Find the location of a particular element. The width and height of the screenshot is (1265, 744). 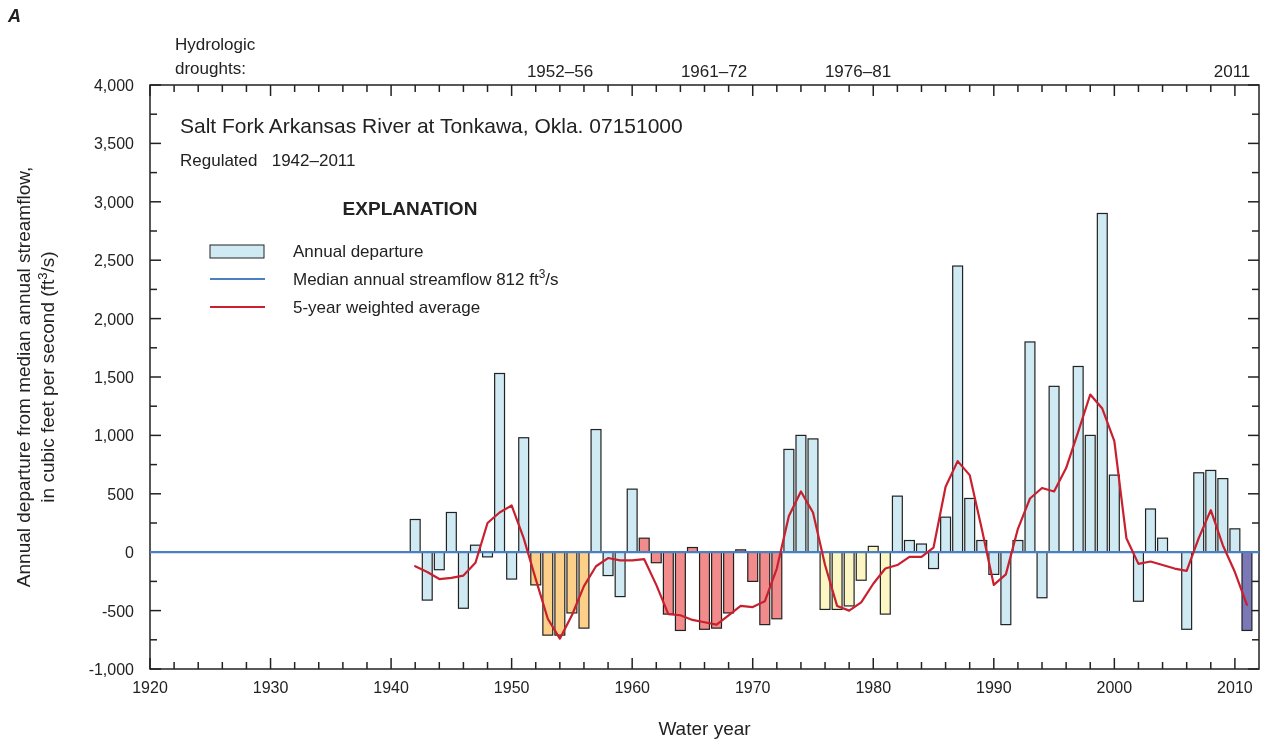

x-tick-label: 1920 is located at coordinates (150, 687).